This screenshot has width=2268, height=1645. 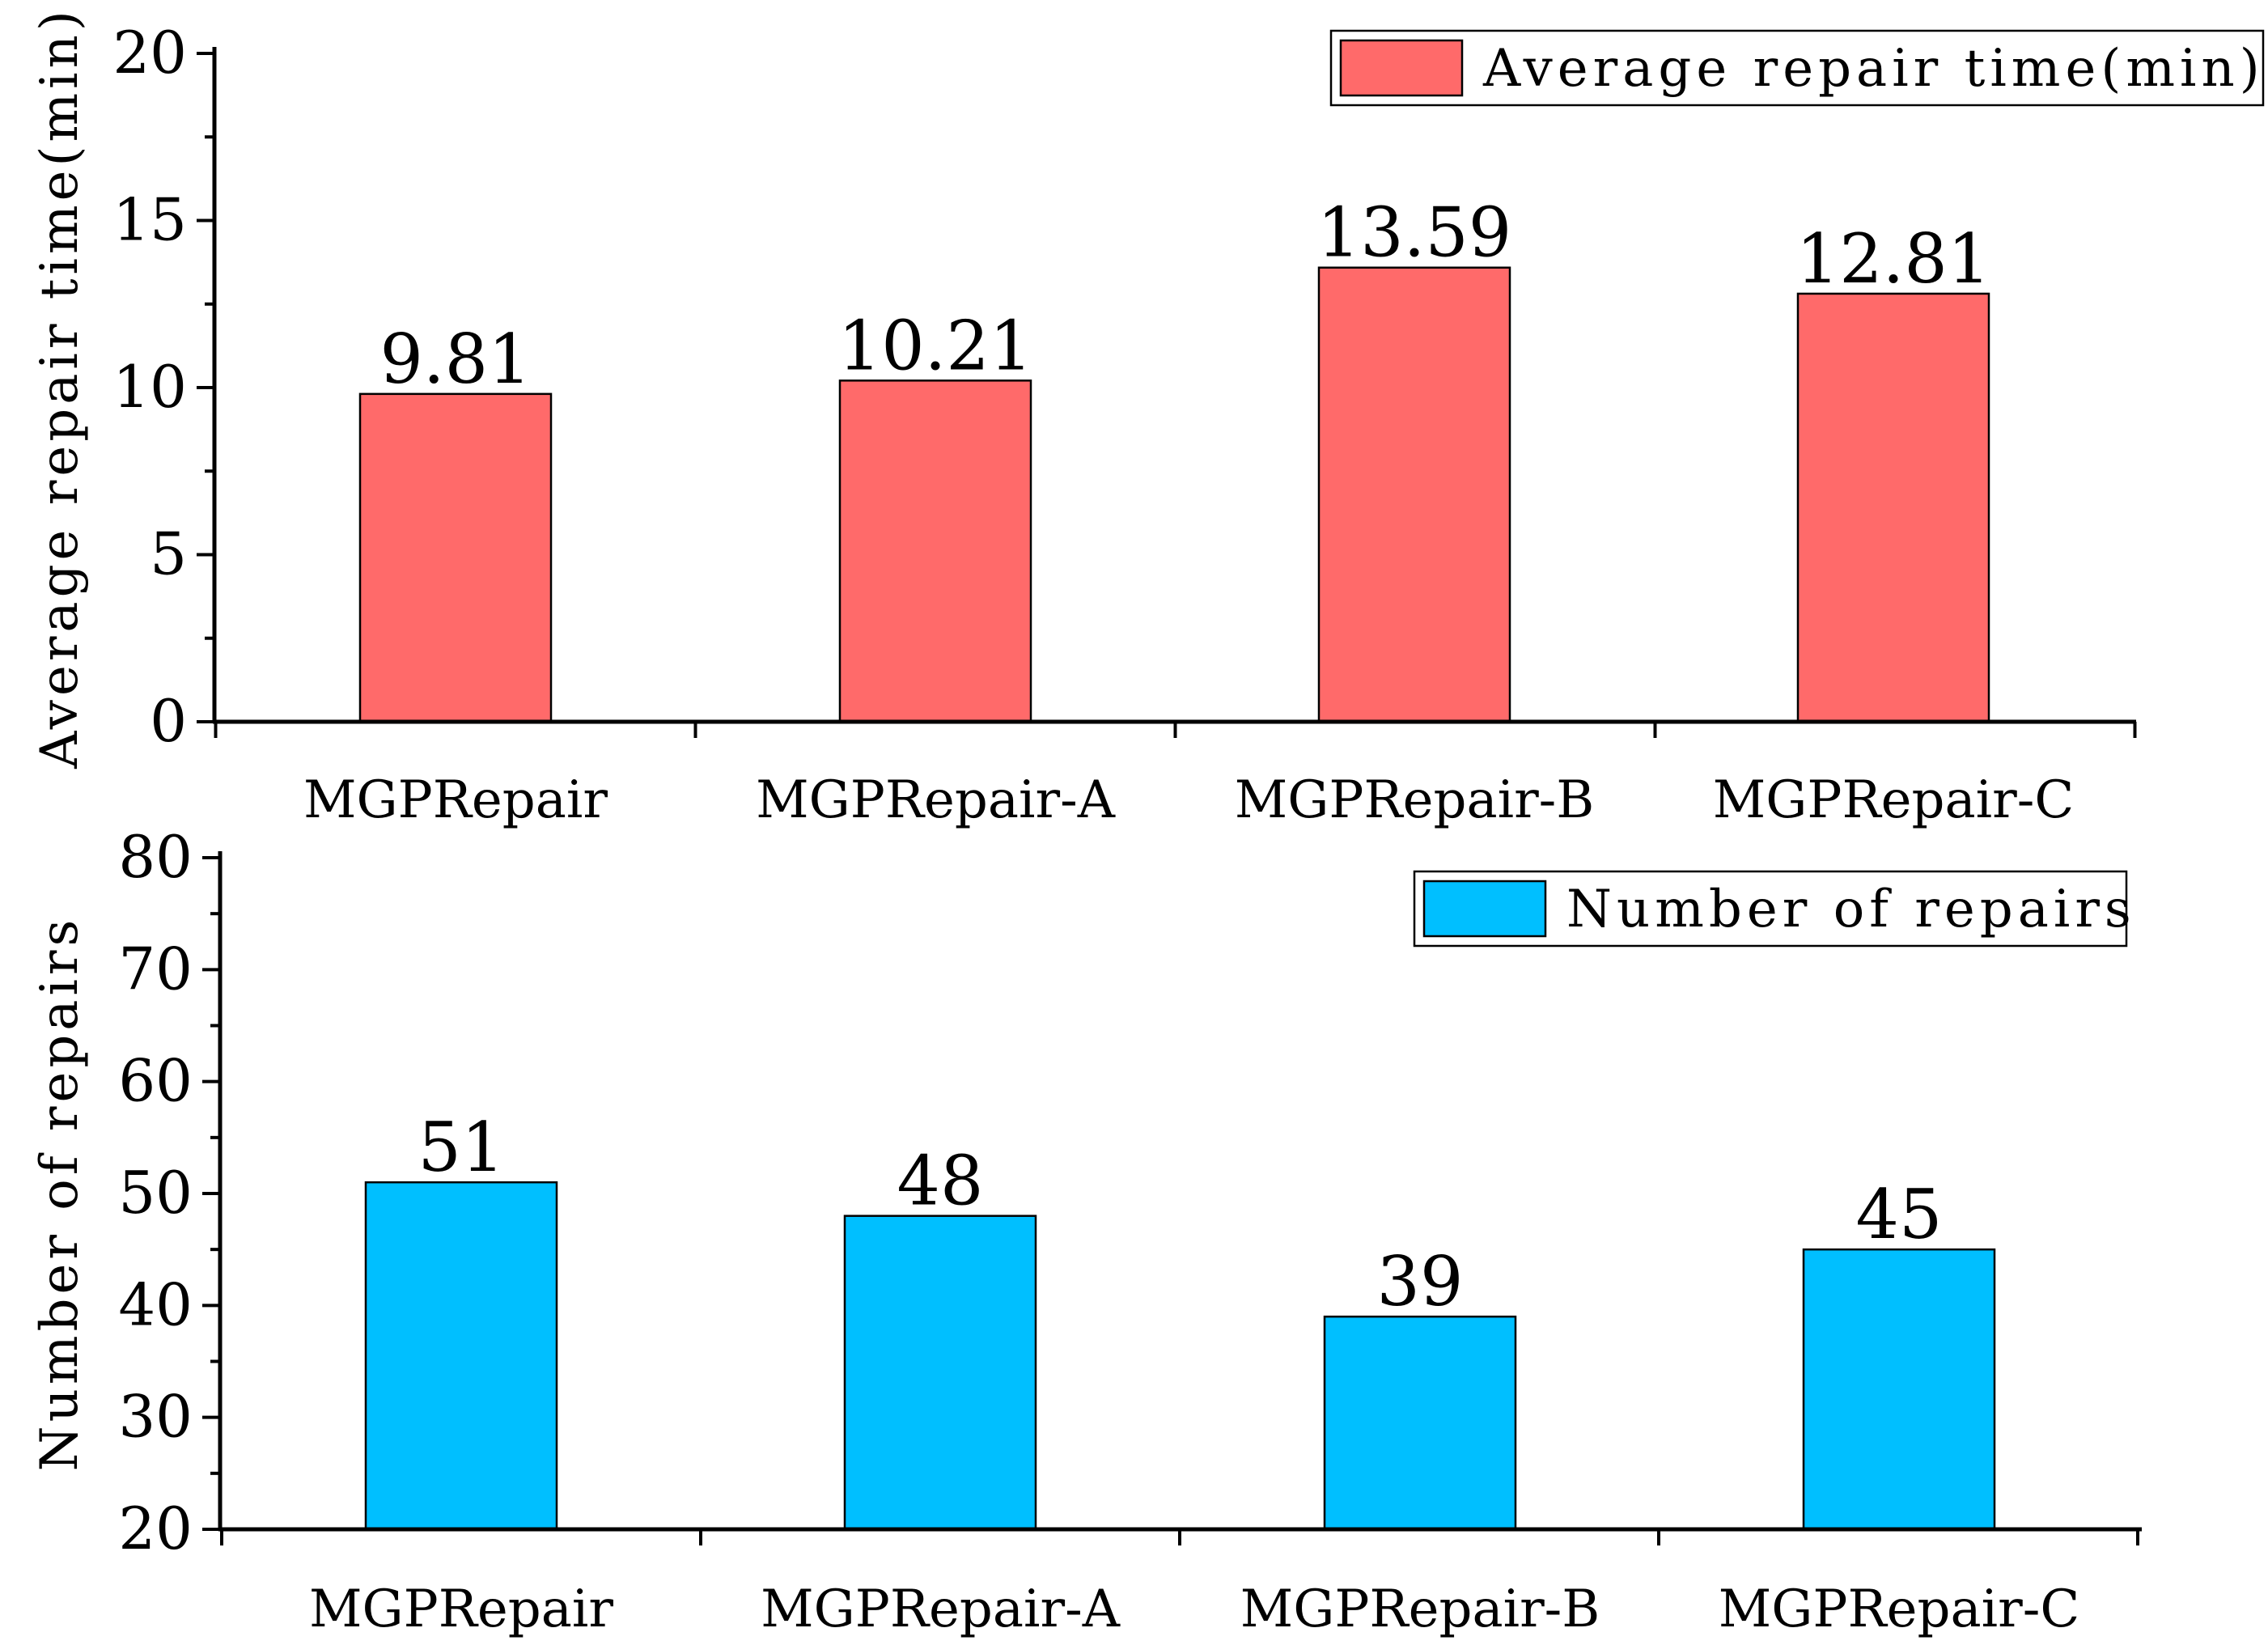 I want to click on data-label: 39, so click(x=1420, y=1281).